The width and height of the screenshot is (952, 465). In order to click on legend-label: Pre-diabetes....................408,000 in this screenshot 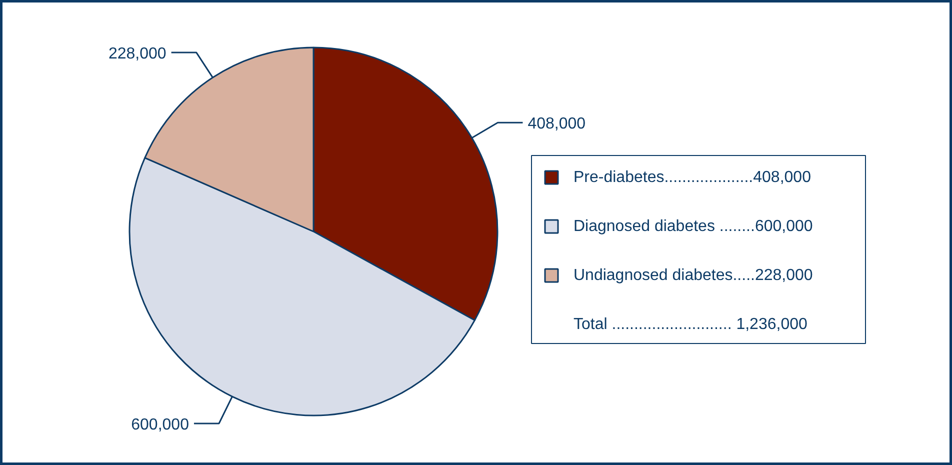, I will do `click(693, 177)`.